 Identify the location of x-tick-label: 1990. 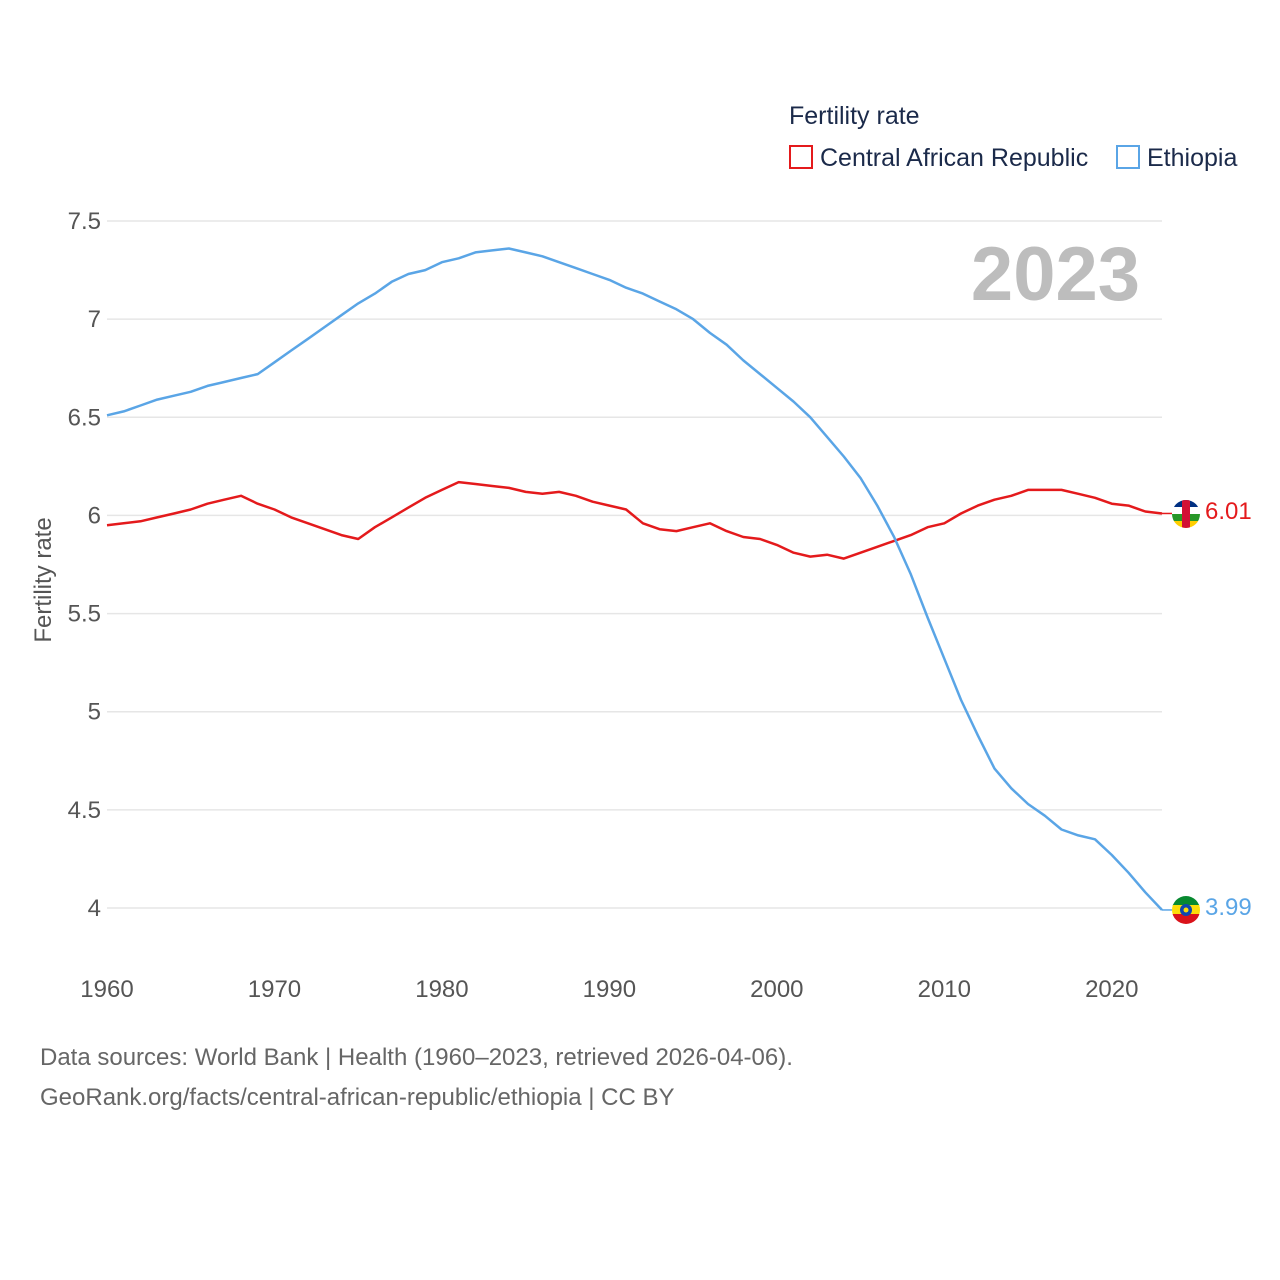
(609, 989).